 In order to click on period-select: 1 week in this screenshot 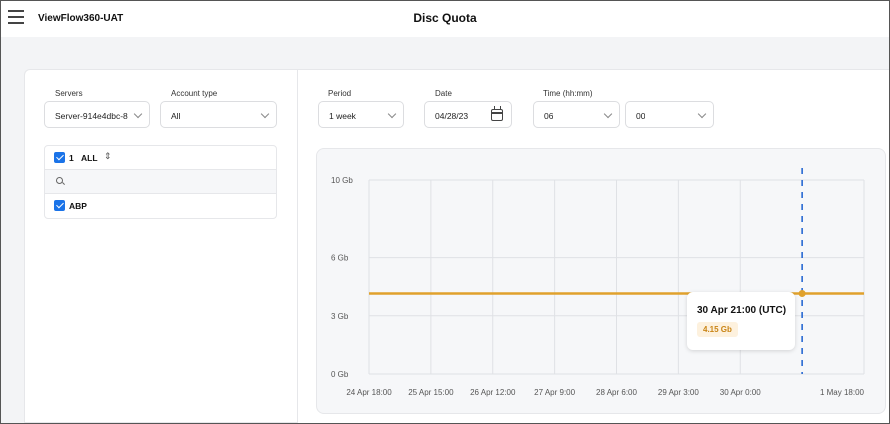, I will do `click(361, 114)`.